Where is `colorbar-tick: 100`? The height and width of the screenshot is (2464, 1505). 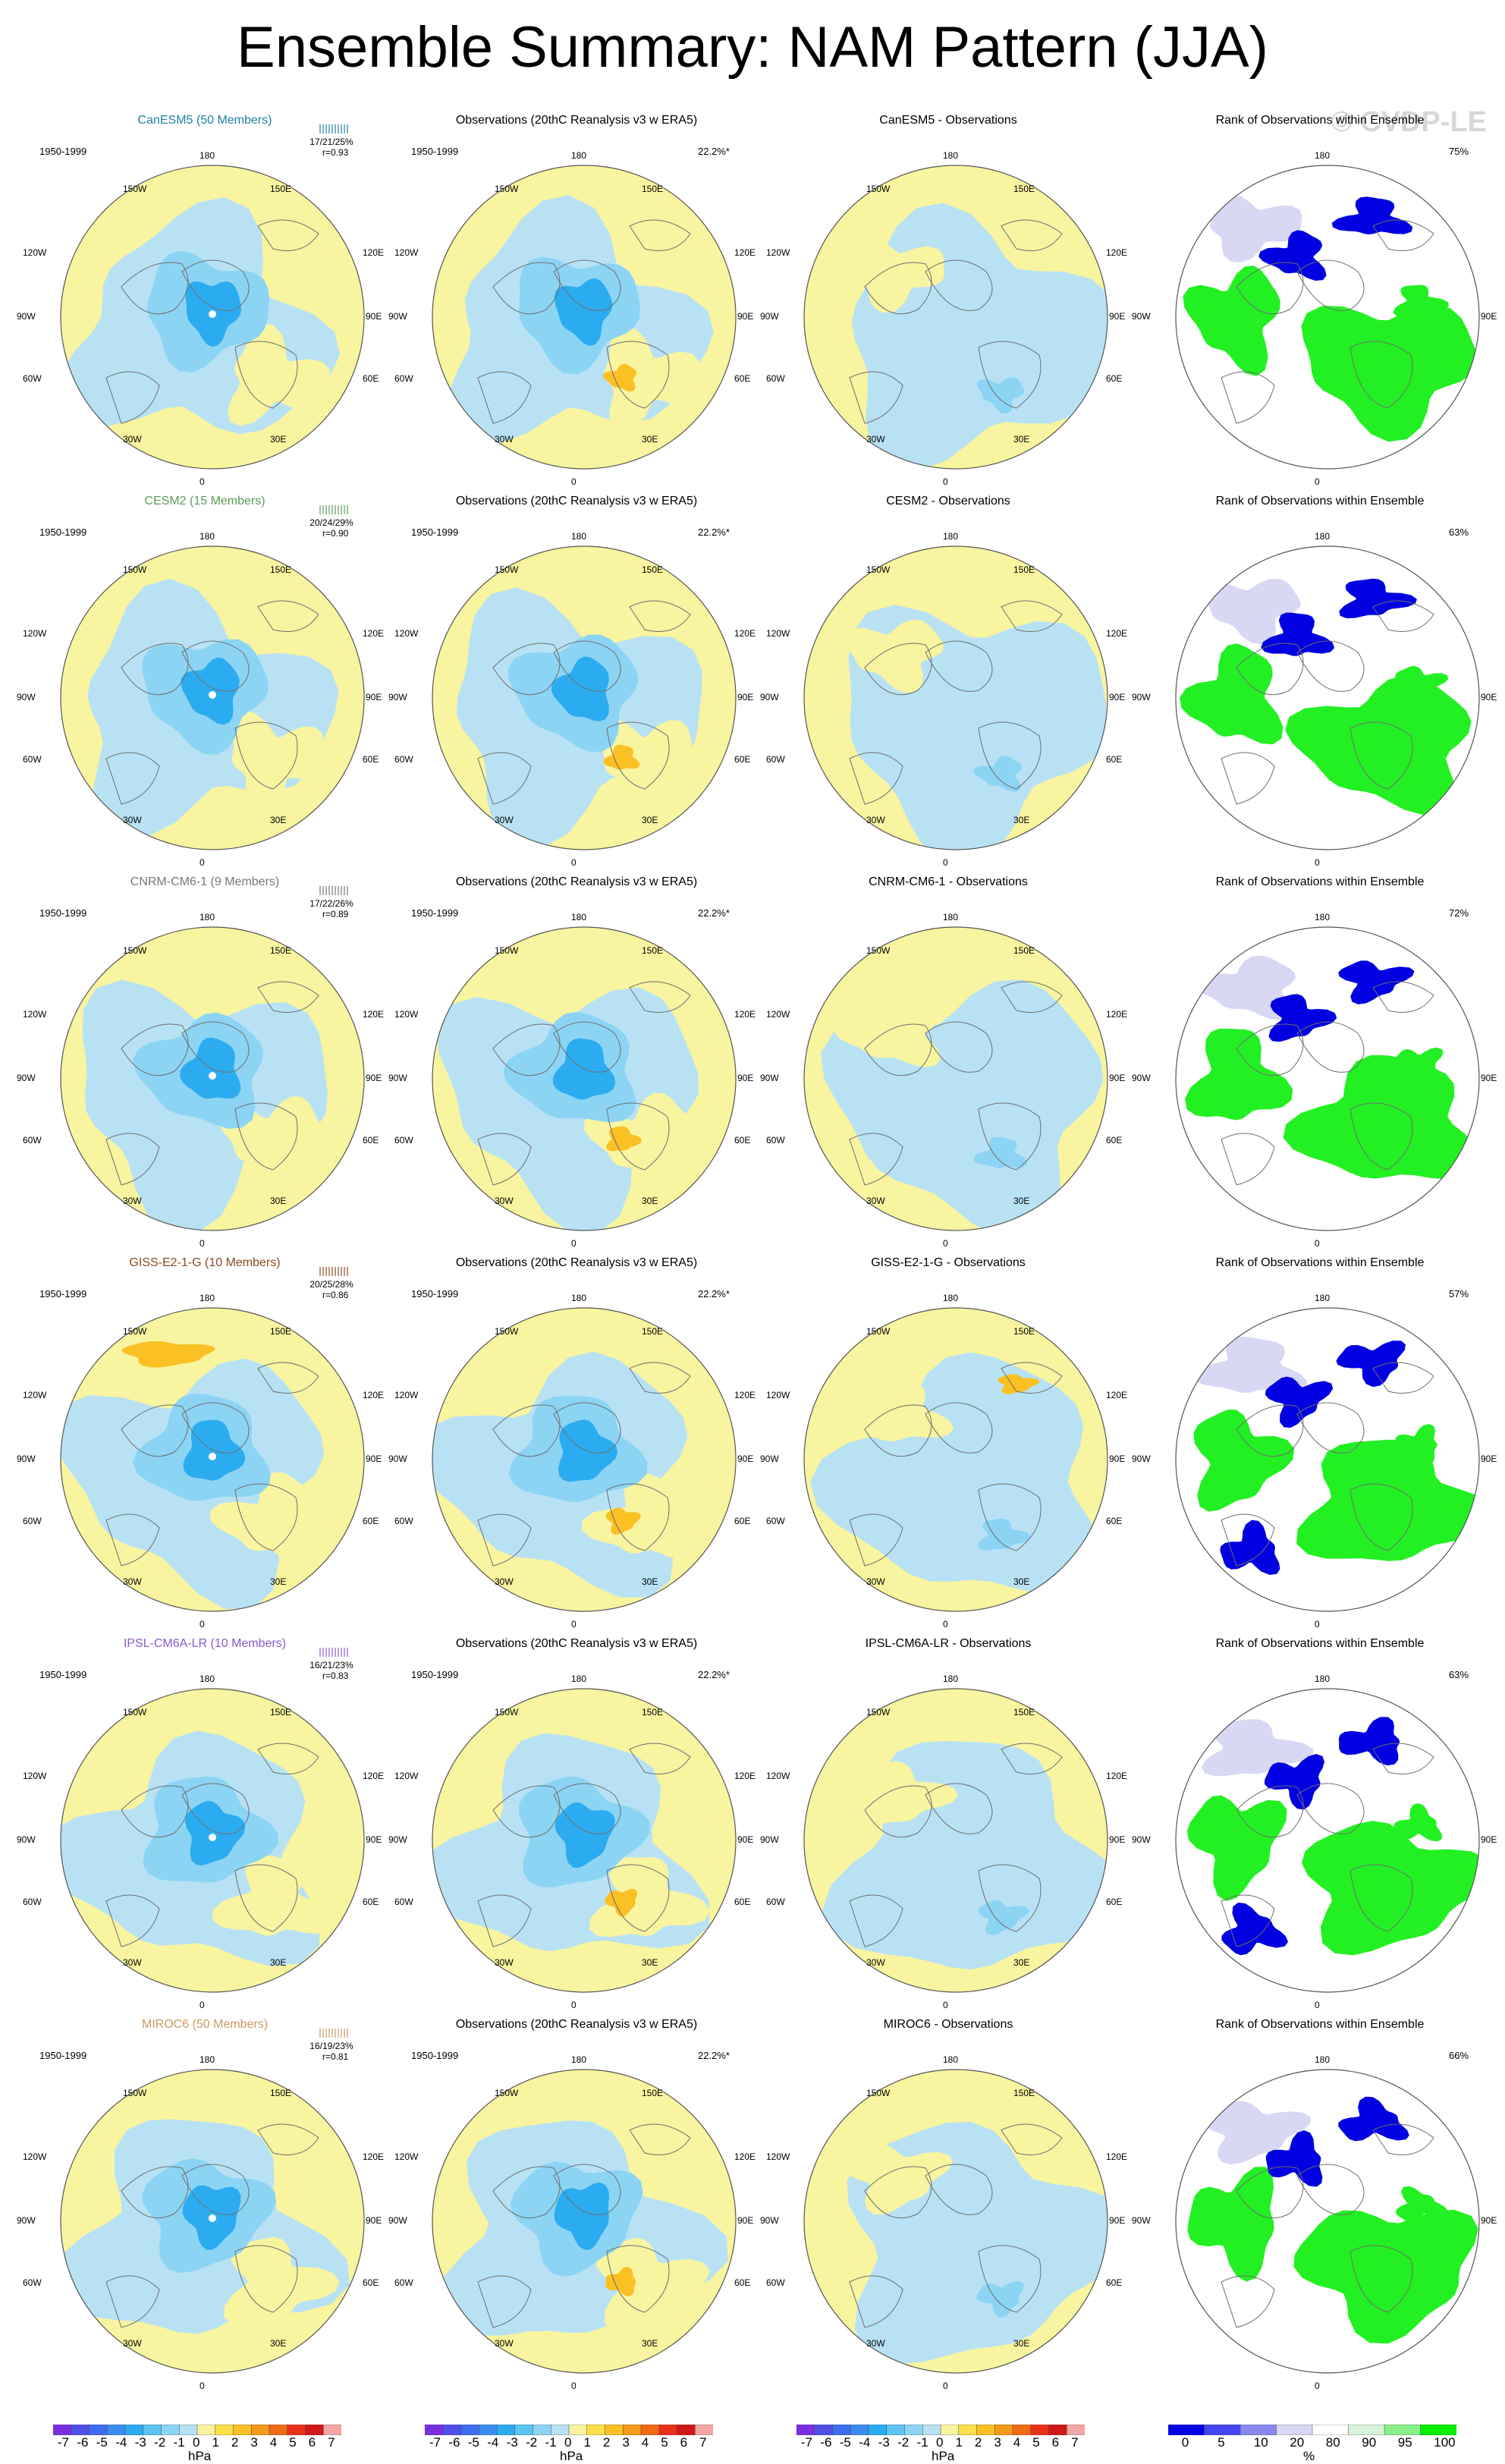 colorbar-tick: 100 is located at coordinates (1445, 2442).